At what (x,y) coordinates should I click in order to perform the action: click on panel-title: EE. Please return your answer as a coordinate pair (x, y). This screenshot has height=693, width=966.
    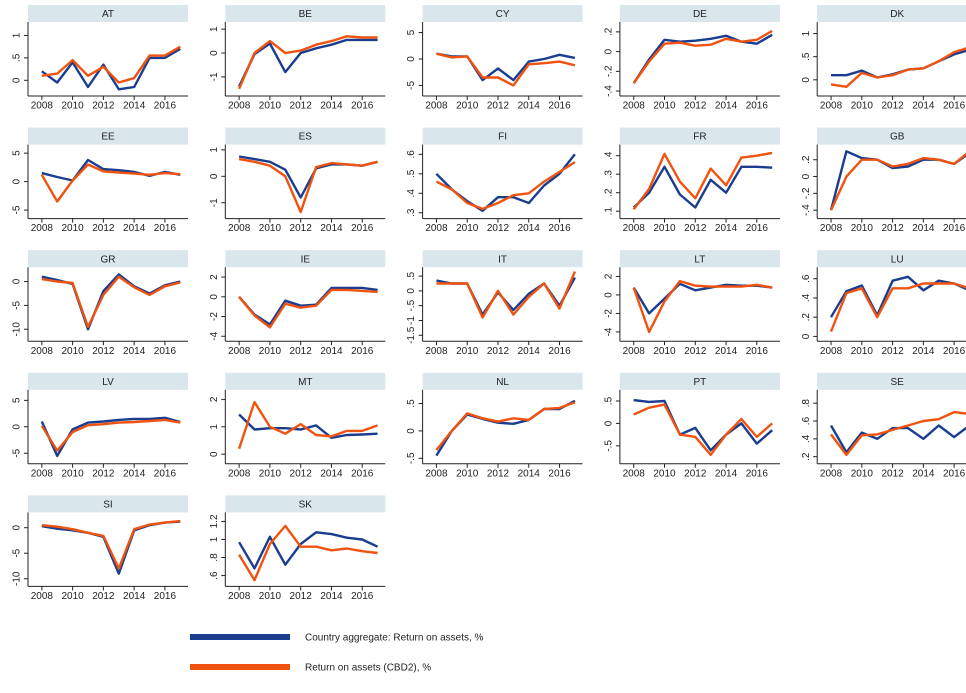
    Looking at the image, I should click on (108, 137).